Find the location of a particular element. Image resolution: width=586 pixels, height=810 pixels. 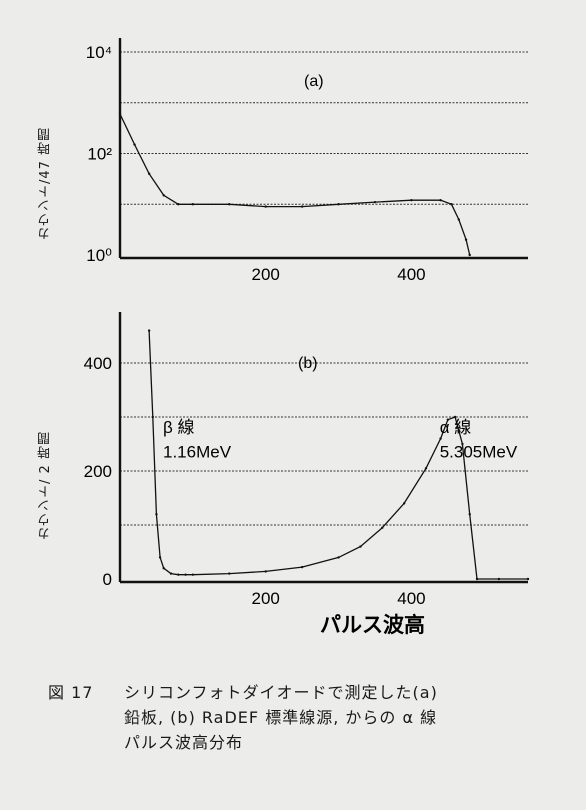

caption-line-3: パルス波高分布 is located at coordinates (184, 742).